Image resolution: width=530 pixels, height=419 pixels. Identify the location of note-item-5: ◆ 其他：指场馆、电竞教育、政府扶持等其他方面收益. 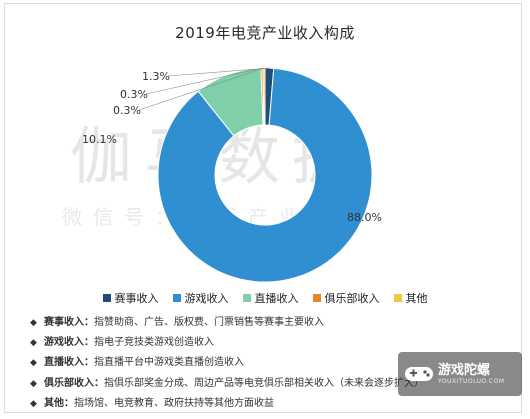
(260, 404).